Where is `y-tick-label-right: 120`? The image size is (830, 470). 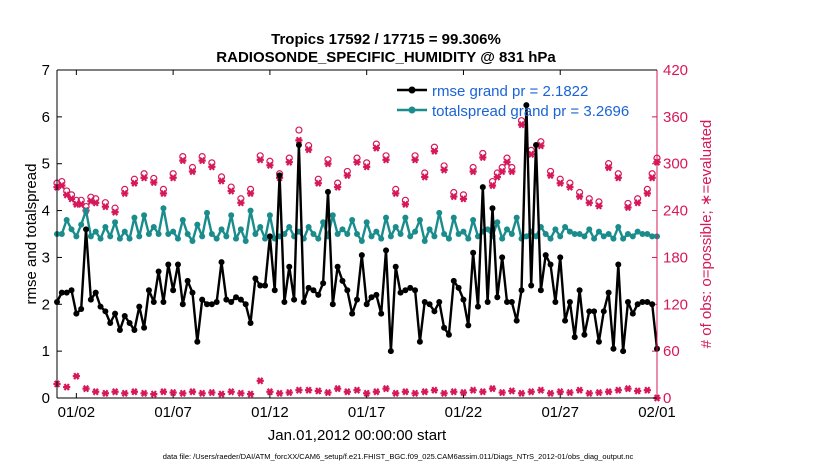
y-tick-label-right: 120 is located at coordinates (675, 304).